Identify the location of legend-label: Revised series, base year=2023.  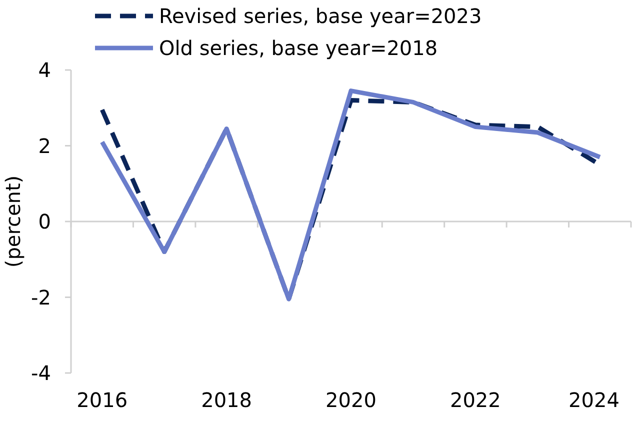
(320, 16).